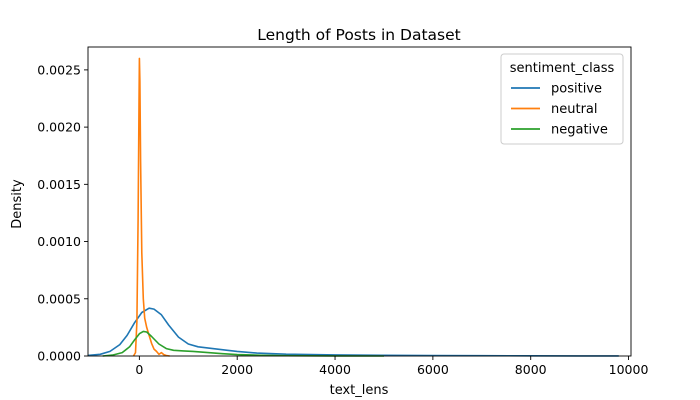  Describe the element at coordinates (335, 369) in the screenshot. I see `x-tick-label: 4000` at that location.